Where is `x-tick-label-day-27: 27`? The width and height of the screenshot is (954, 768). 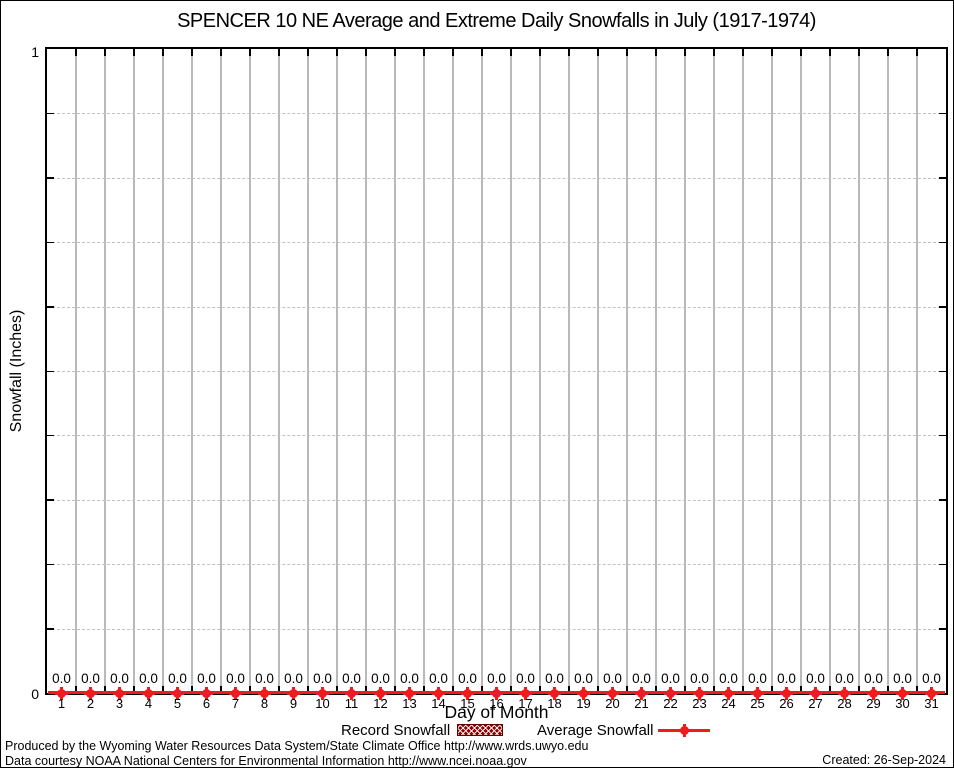 x-tick-label-day-27: 27 is located at coordinates (815, 703).